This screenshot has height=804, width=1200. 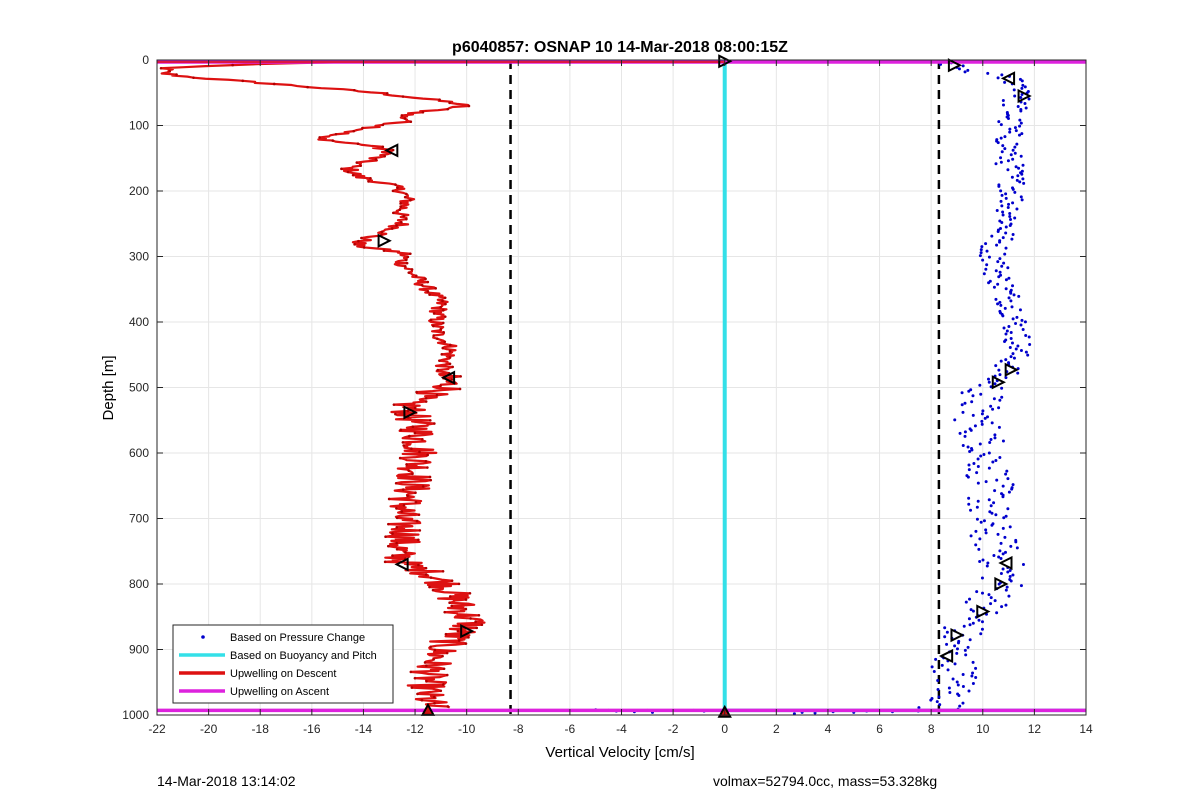 What do you see at coordinates (283, 674) in the screenshot?
I see `legend-entry-label: Upwelling on Descent` at bounding box center [283, 674].